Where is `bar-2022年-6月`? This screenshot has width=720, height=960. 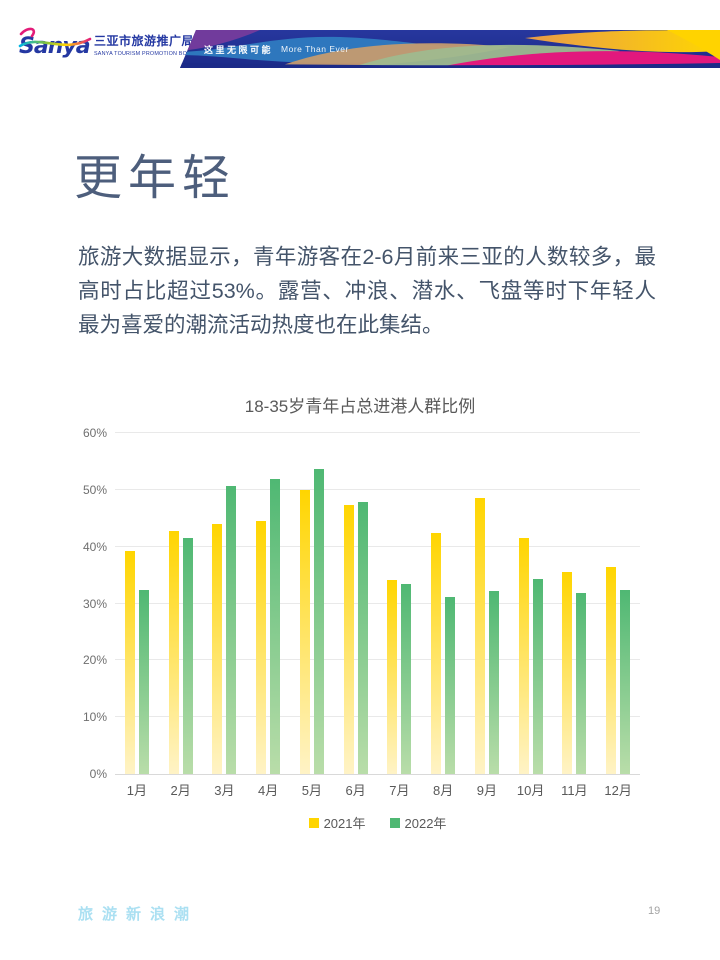 bar-2022年-6月 is located at coordinates (362, 638).